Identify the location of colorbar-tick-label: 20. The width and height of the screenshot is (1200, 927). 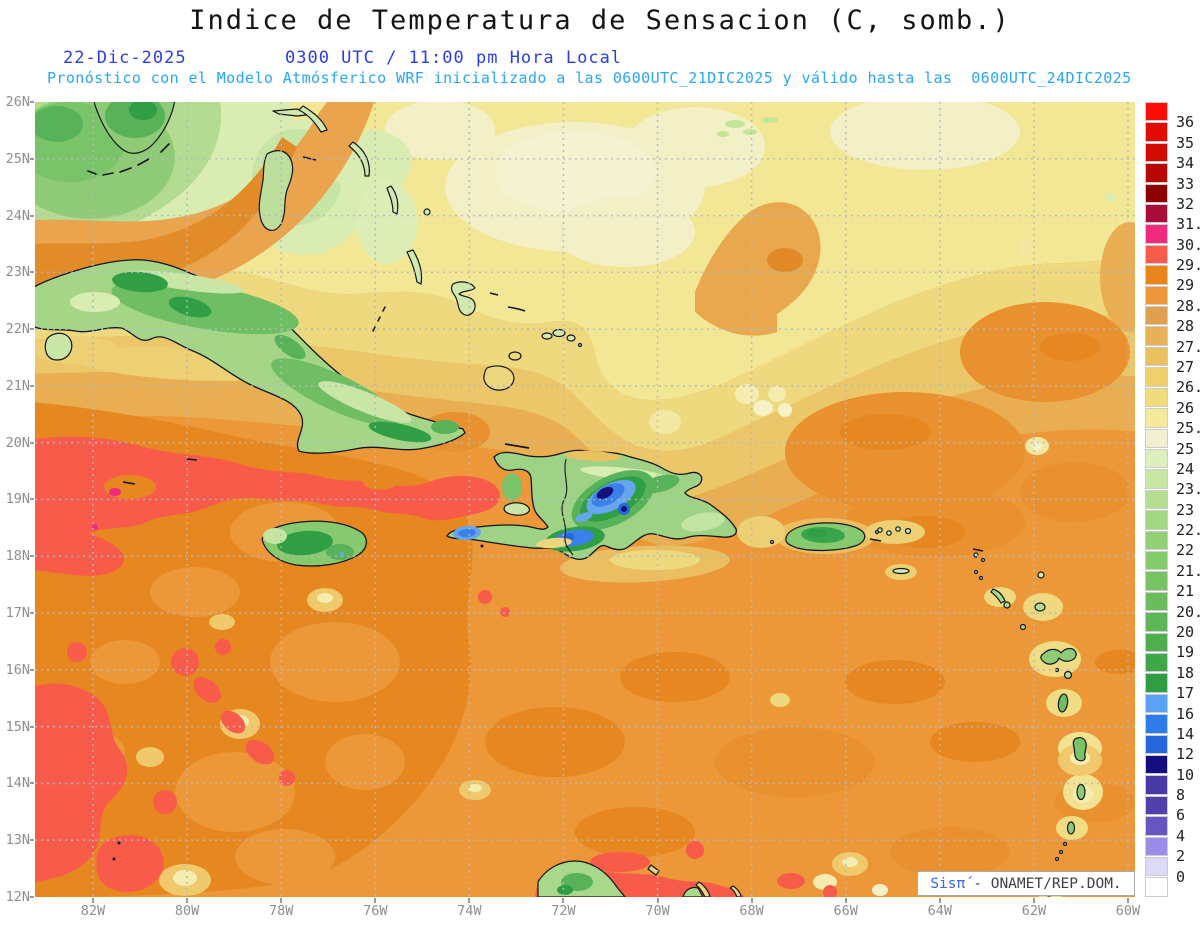
(1185, 632).